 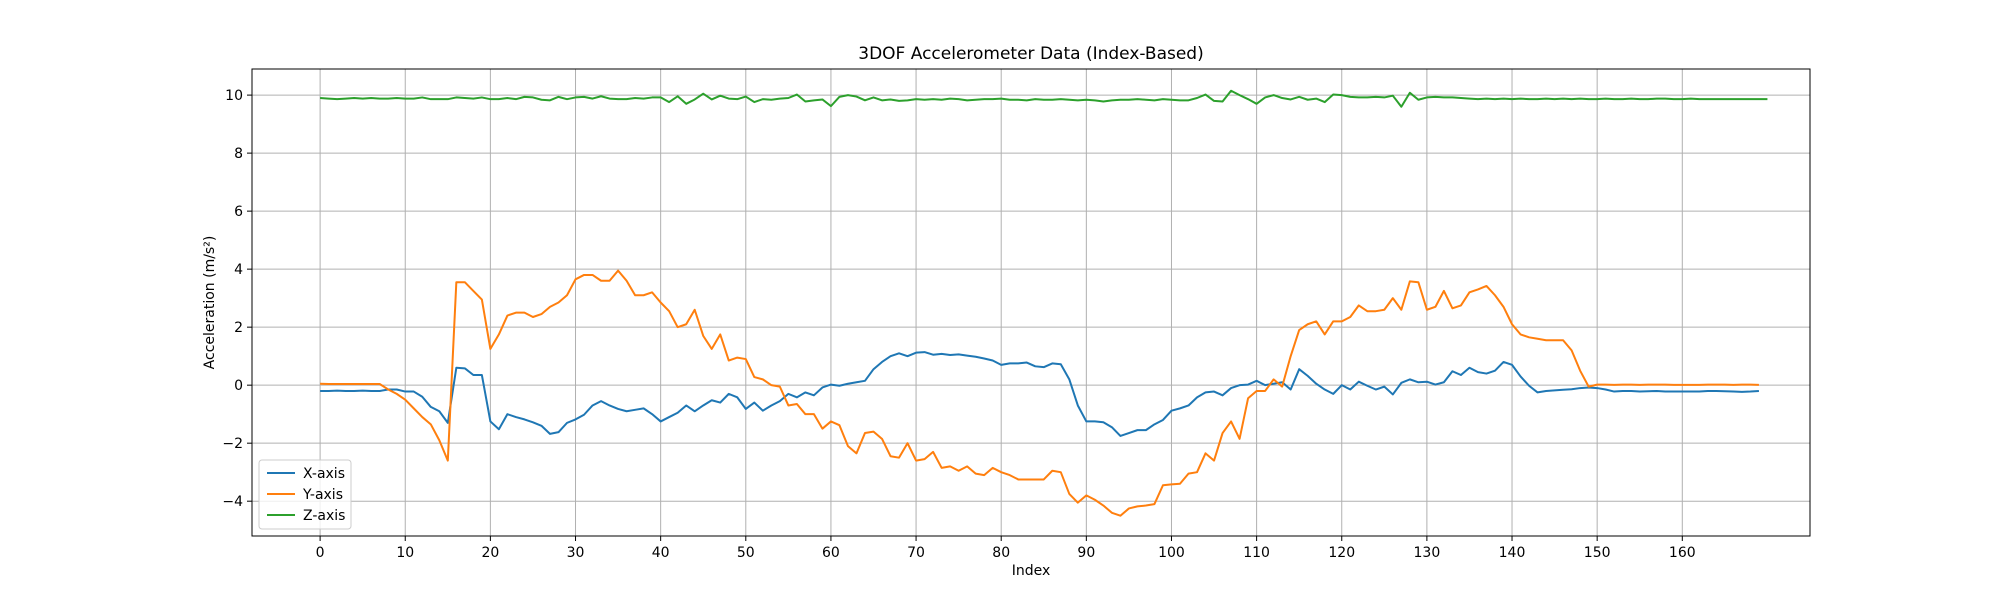 I want to click on x-tick-label: 100, so click(x=1171, y=553).